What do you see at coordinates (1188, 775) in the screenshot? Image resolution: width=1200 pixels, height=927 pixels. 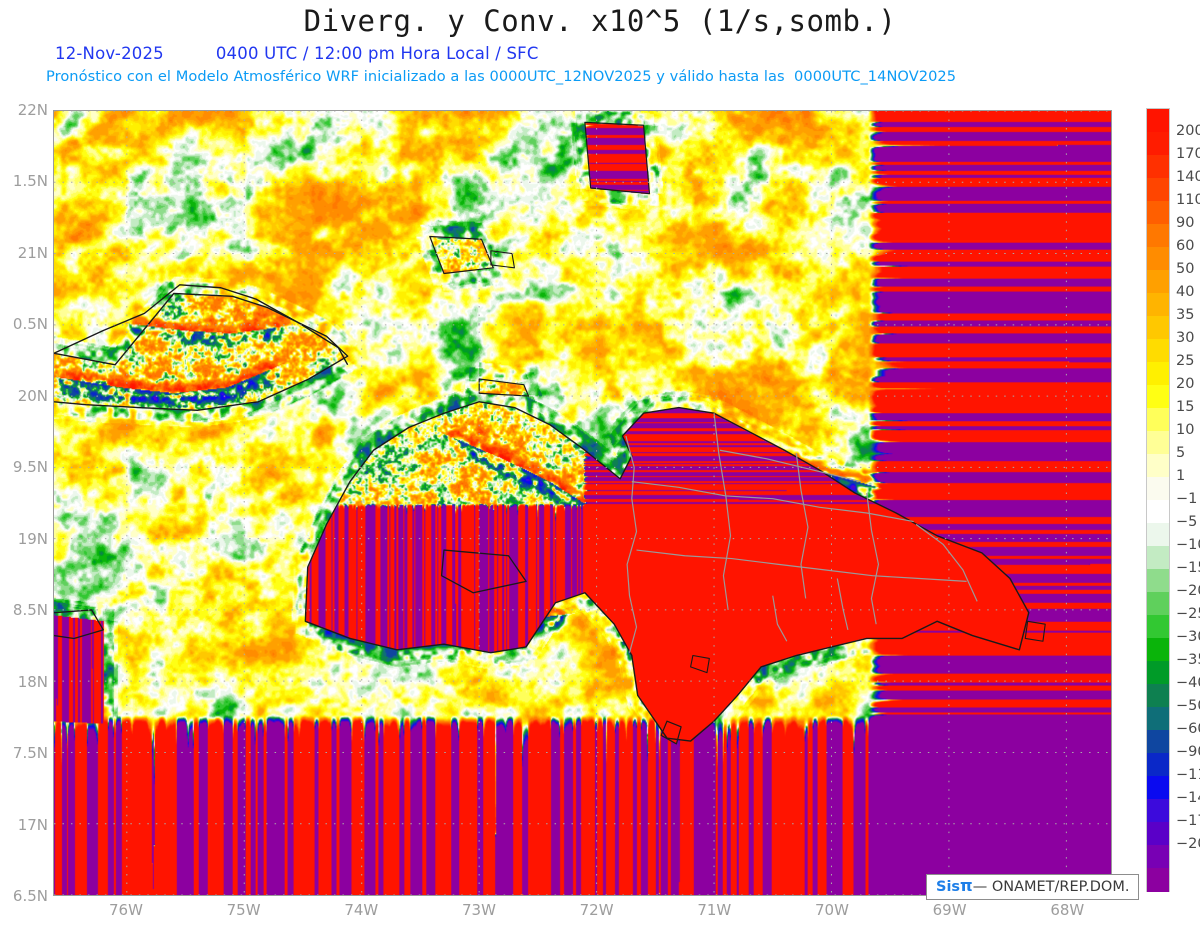 I see `colorbar-tick-label: −110` at bounding box center [1188, 775].